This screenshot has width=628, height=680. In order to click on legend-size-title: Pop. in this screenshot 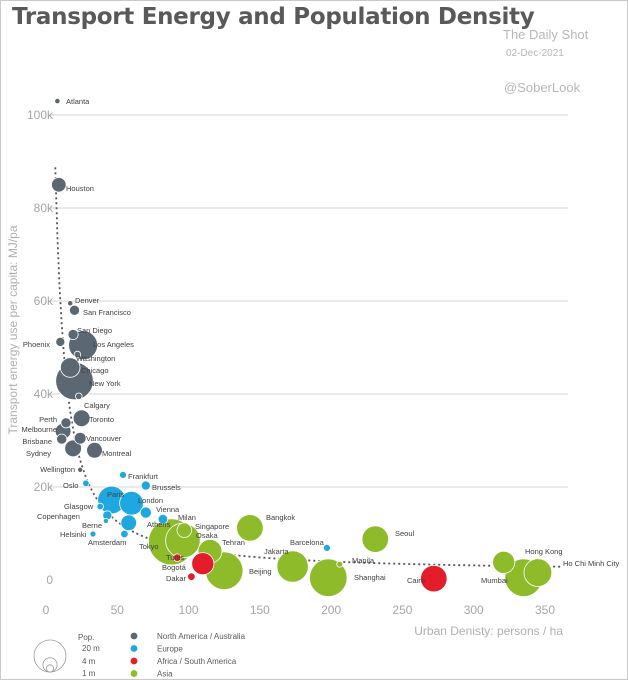, I will do `click(86, 637)`.